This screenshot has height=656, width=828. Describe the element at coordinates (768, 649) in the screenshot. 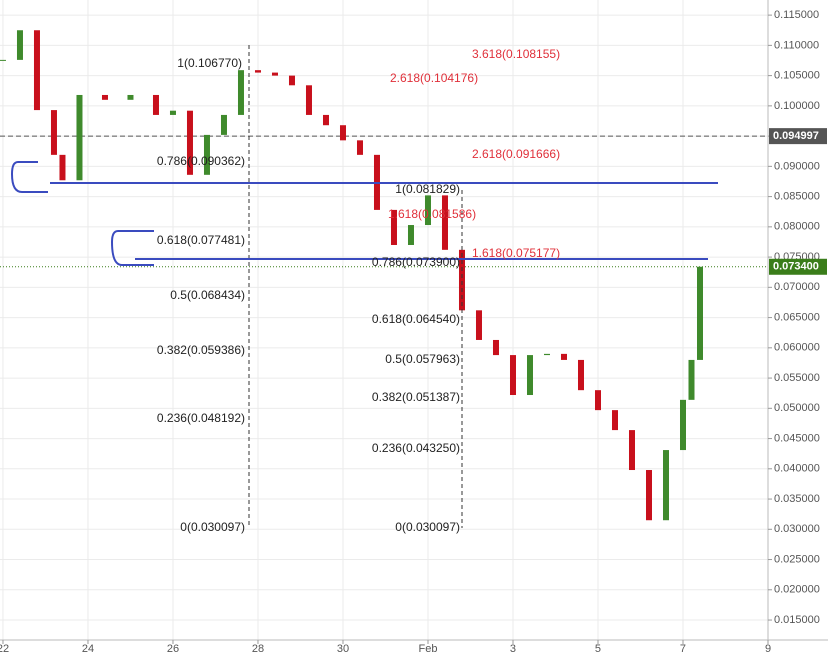

I see `x-tick-label: 9` at that location.